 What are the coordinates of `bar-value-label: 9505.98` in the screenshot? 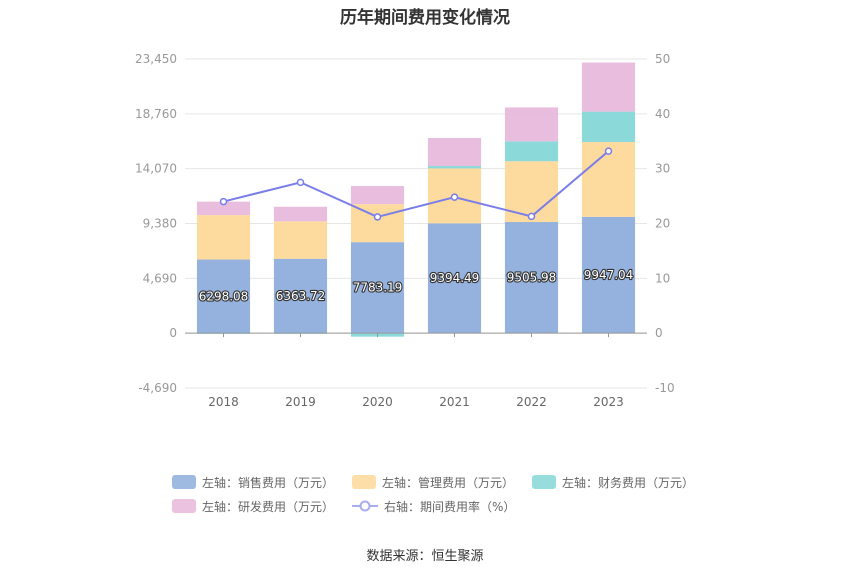 It's located at (532, 278).